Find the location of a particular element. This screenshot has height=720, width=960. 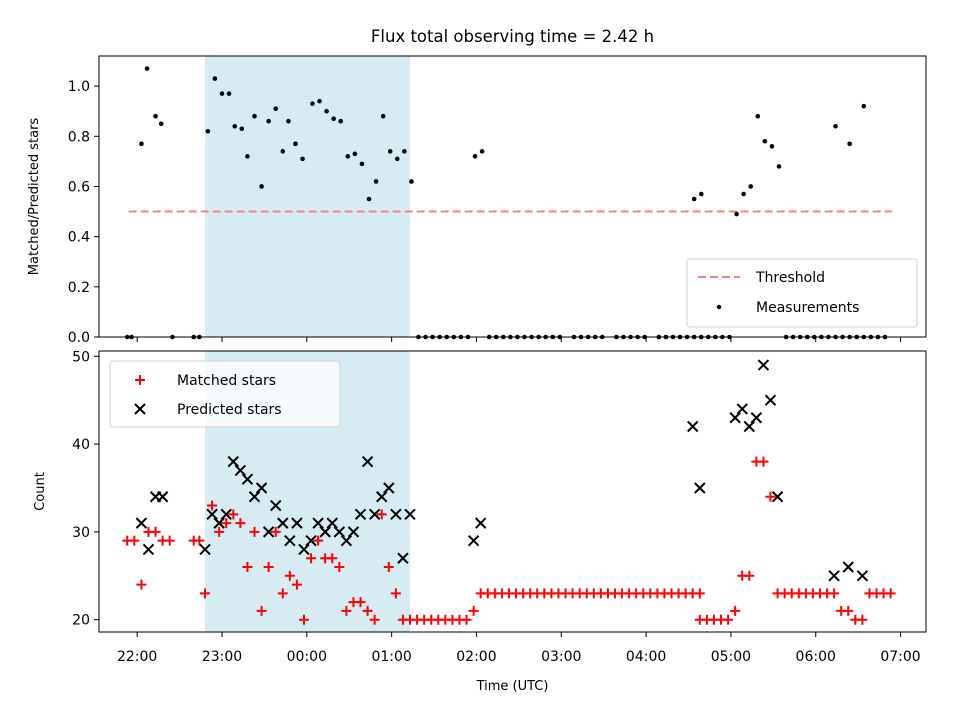

top-y-tick-label: 0.4 is located at coordinates (79, 238).